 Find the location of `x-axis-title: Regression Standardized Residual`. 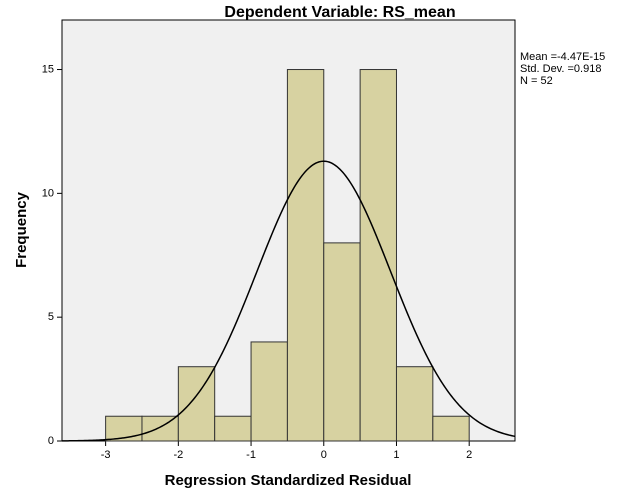

x-axis-title: Regression Standardized Residual is located at coordinates (288, 480).